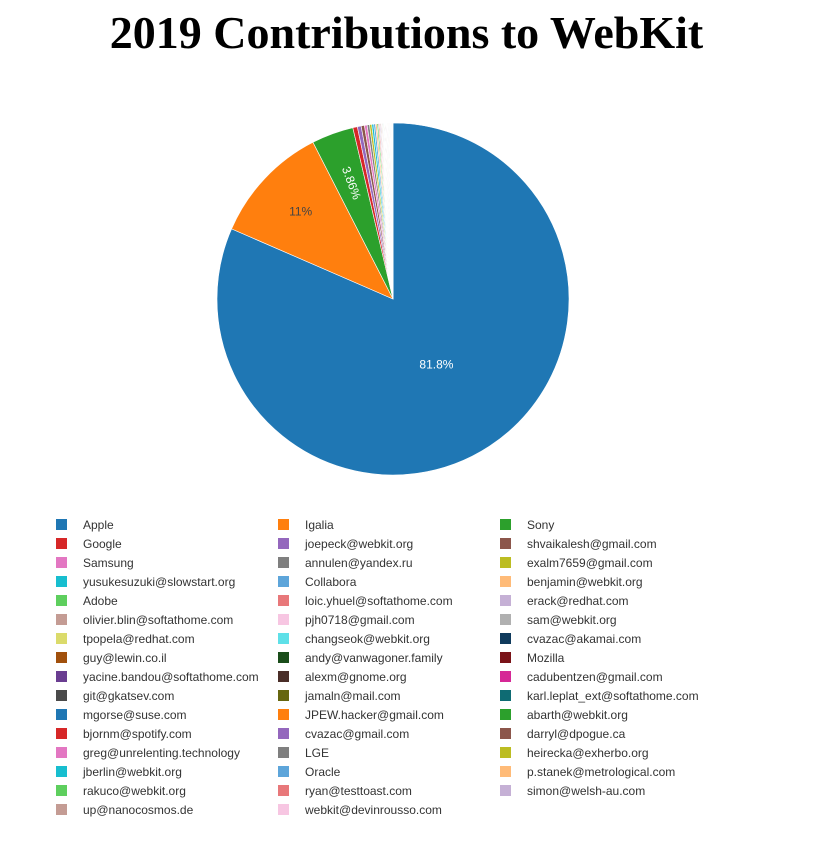  What do you see at coordinates (611, 657) in the screenshot?
I see `legend-item: Mozilla` at bounding box center [611, 657].